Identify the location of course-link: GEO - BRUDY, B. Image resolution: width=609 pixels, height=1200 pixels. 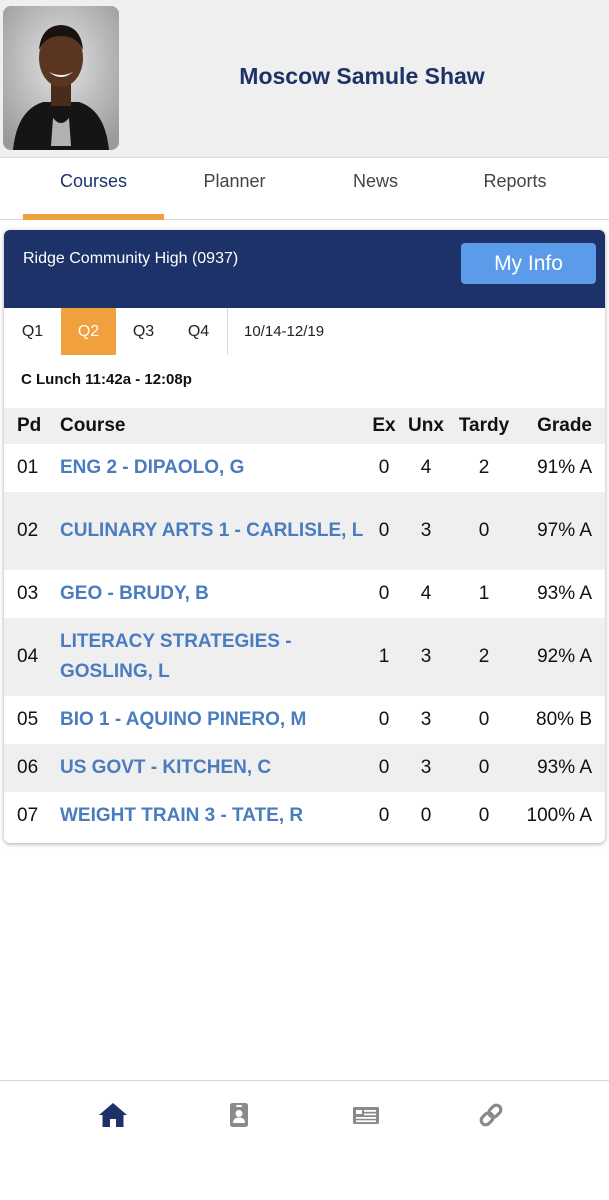
(134, 593).